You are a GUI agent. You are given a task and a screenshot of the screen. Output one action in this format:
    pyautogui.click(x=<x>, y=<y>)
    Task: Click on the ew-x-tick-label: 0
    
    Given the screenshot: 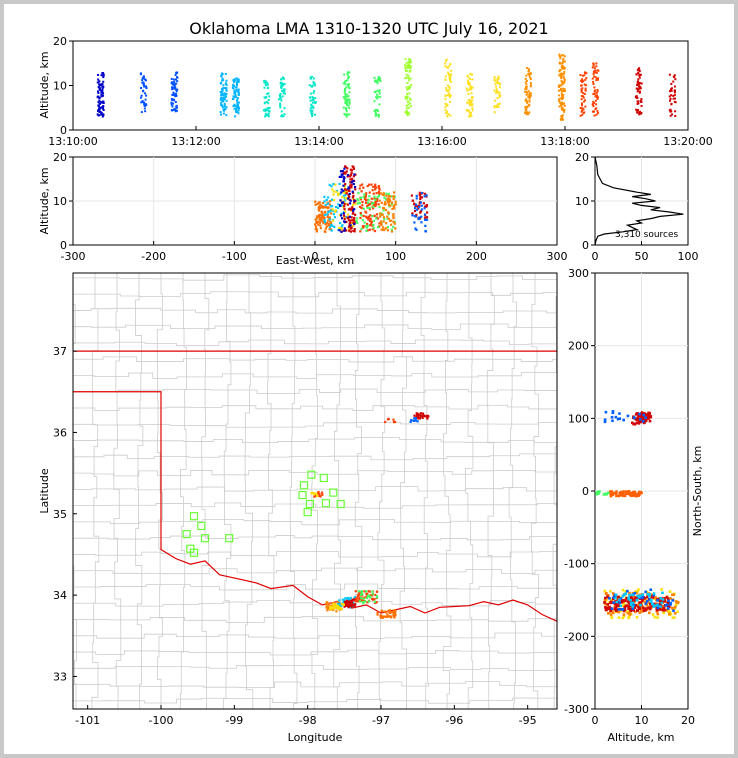 What is the action you would take?
    pyautogui.click(x=315, y=256)
    